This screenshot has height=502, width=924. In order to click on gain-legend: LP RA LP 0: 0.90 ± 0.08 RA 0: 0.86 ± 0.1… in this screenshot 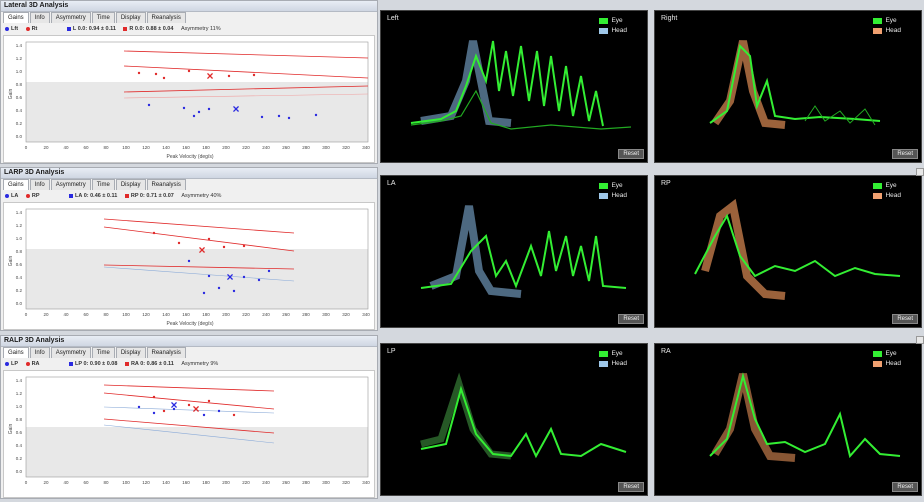, I will do `click(190, 364)`.